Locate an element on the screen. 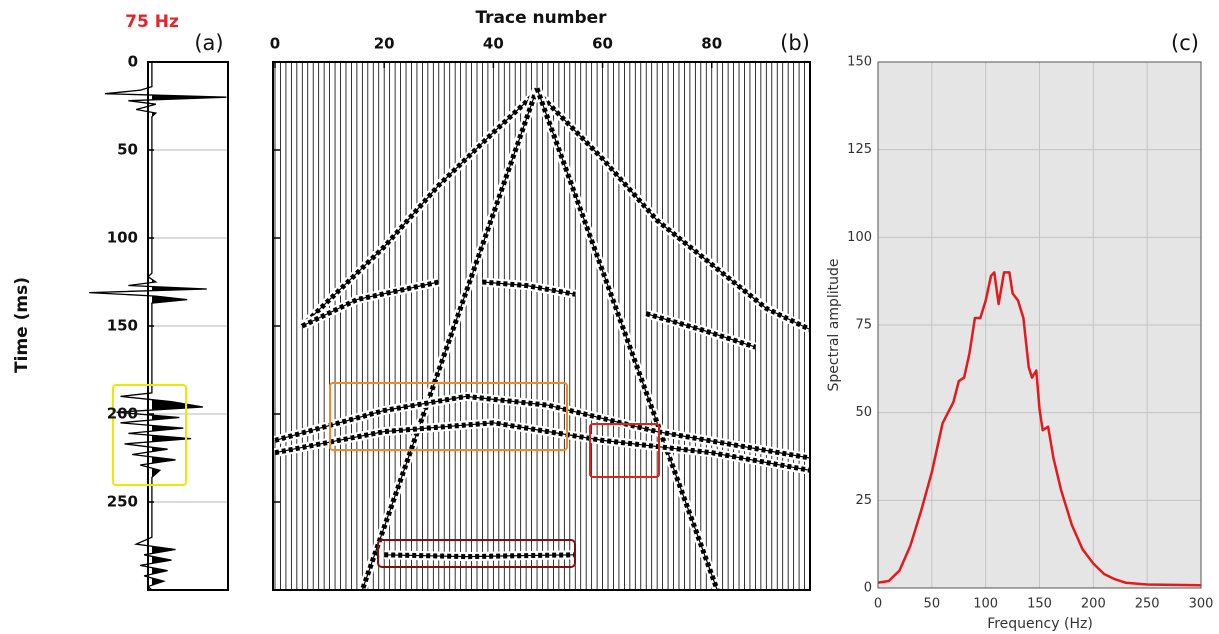 This screenshot has height=634, width=1219. x-tick-label: 20 is located at coordinates (384, 44).